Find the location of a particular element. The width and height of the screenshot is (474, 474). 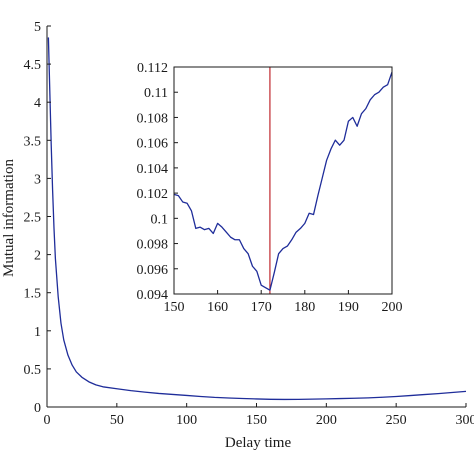

x-axis-label: Delay time is located at coordinates (258, 443).